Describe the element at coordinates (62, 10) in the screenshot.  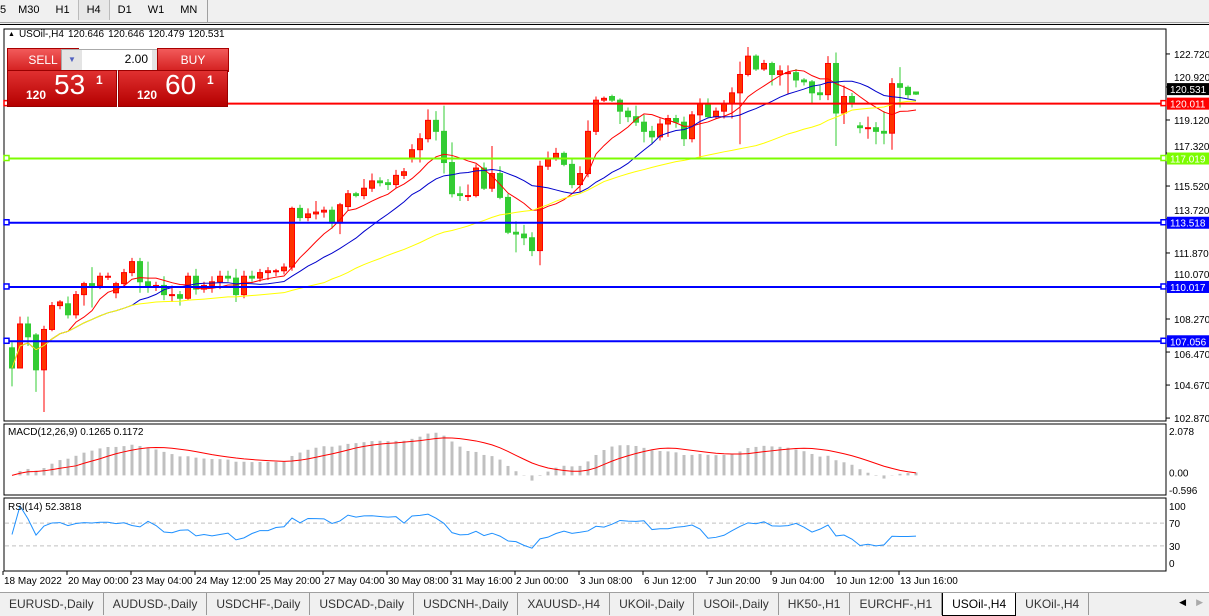
I see `timeframe-h1: H1` at that location.